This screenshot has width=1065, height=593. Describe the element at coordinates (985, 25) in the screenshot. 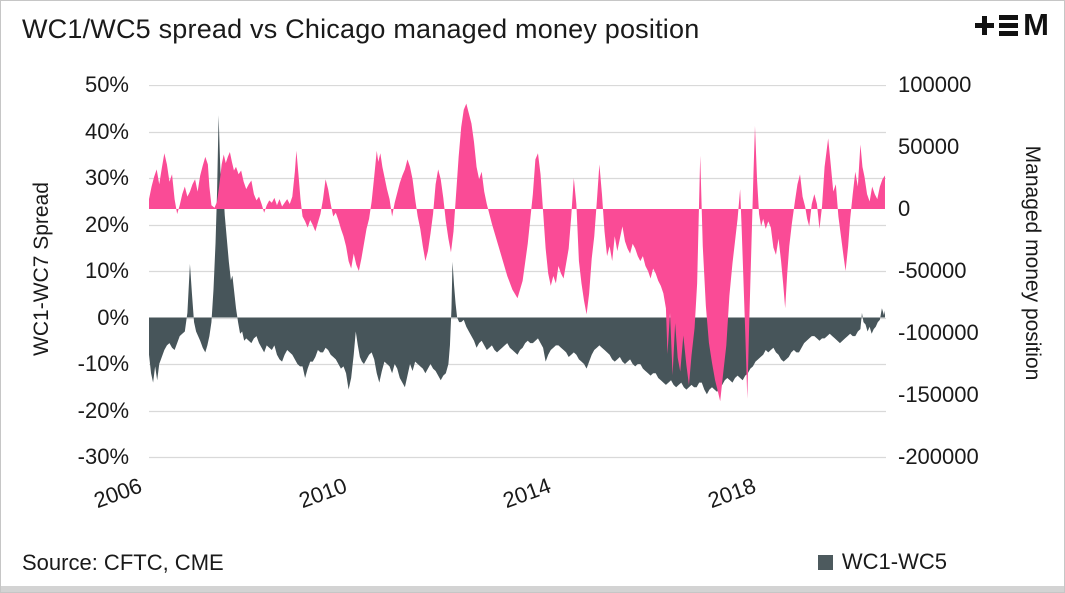

I see `plus-icon` at that location.